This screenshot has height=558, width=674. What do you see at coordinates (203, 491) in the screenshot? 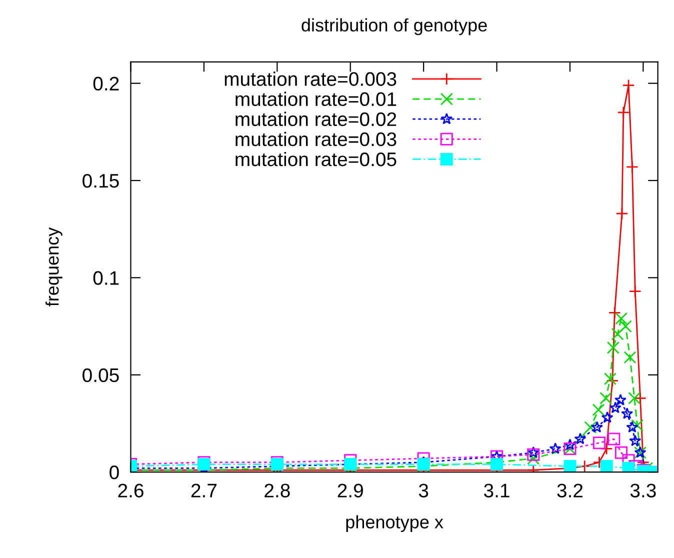
I see `x-tick-label: 2.7` at bounding box center [203, 491].